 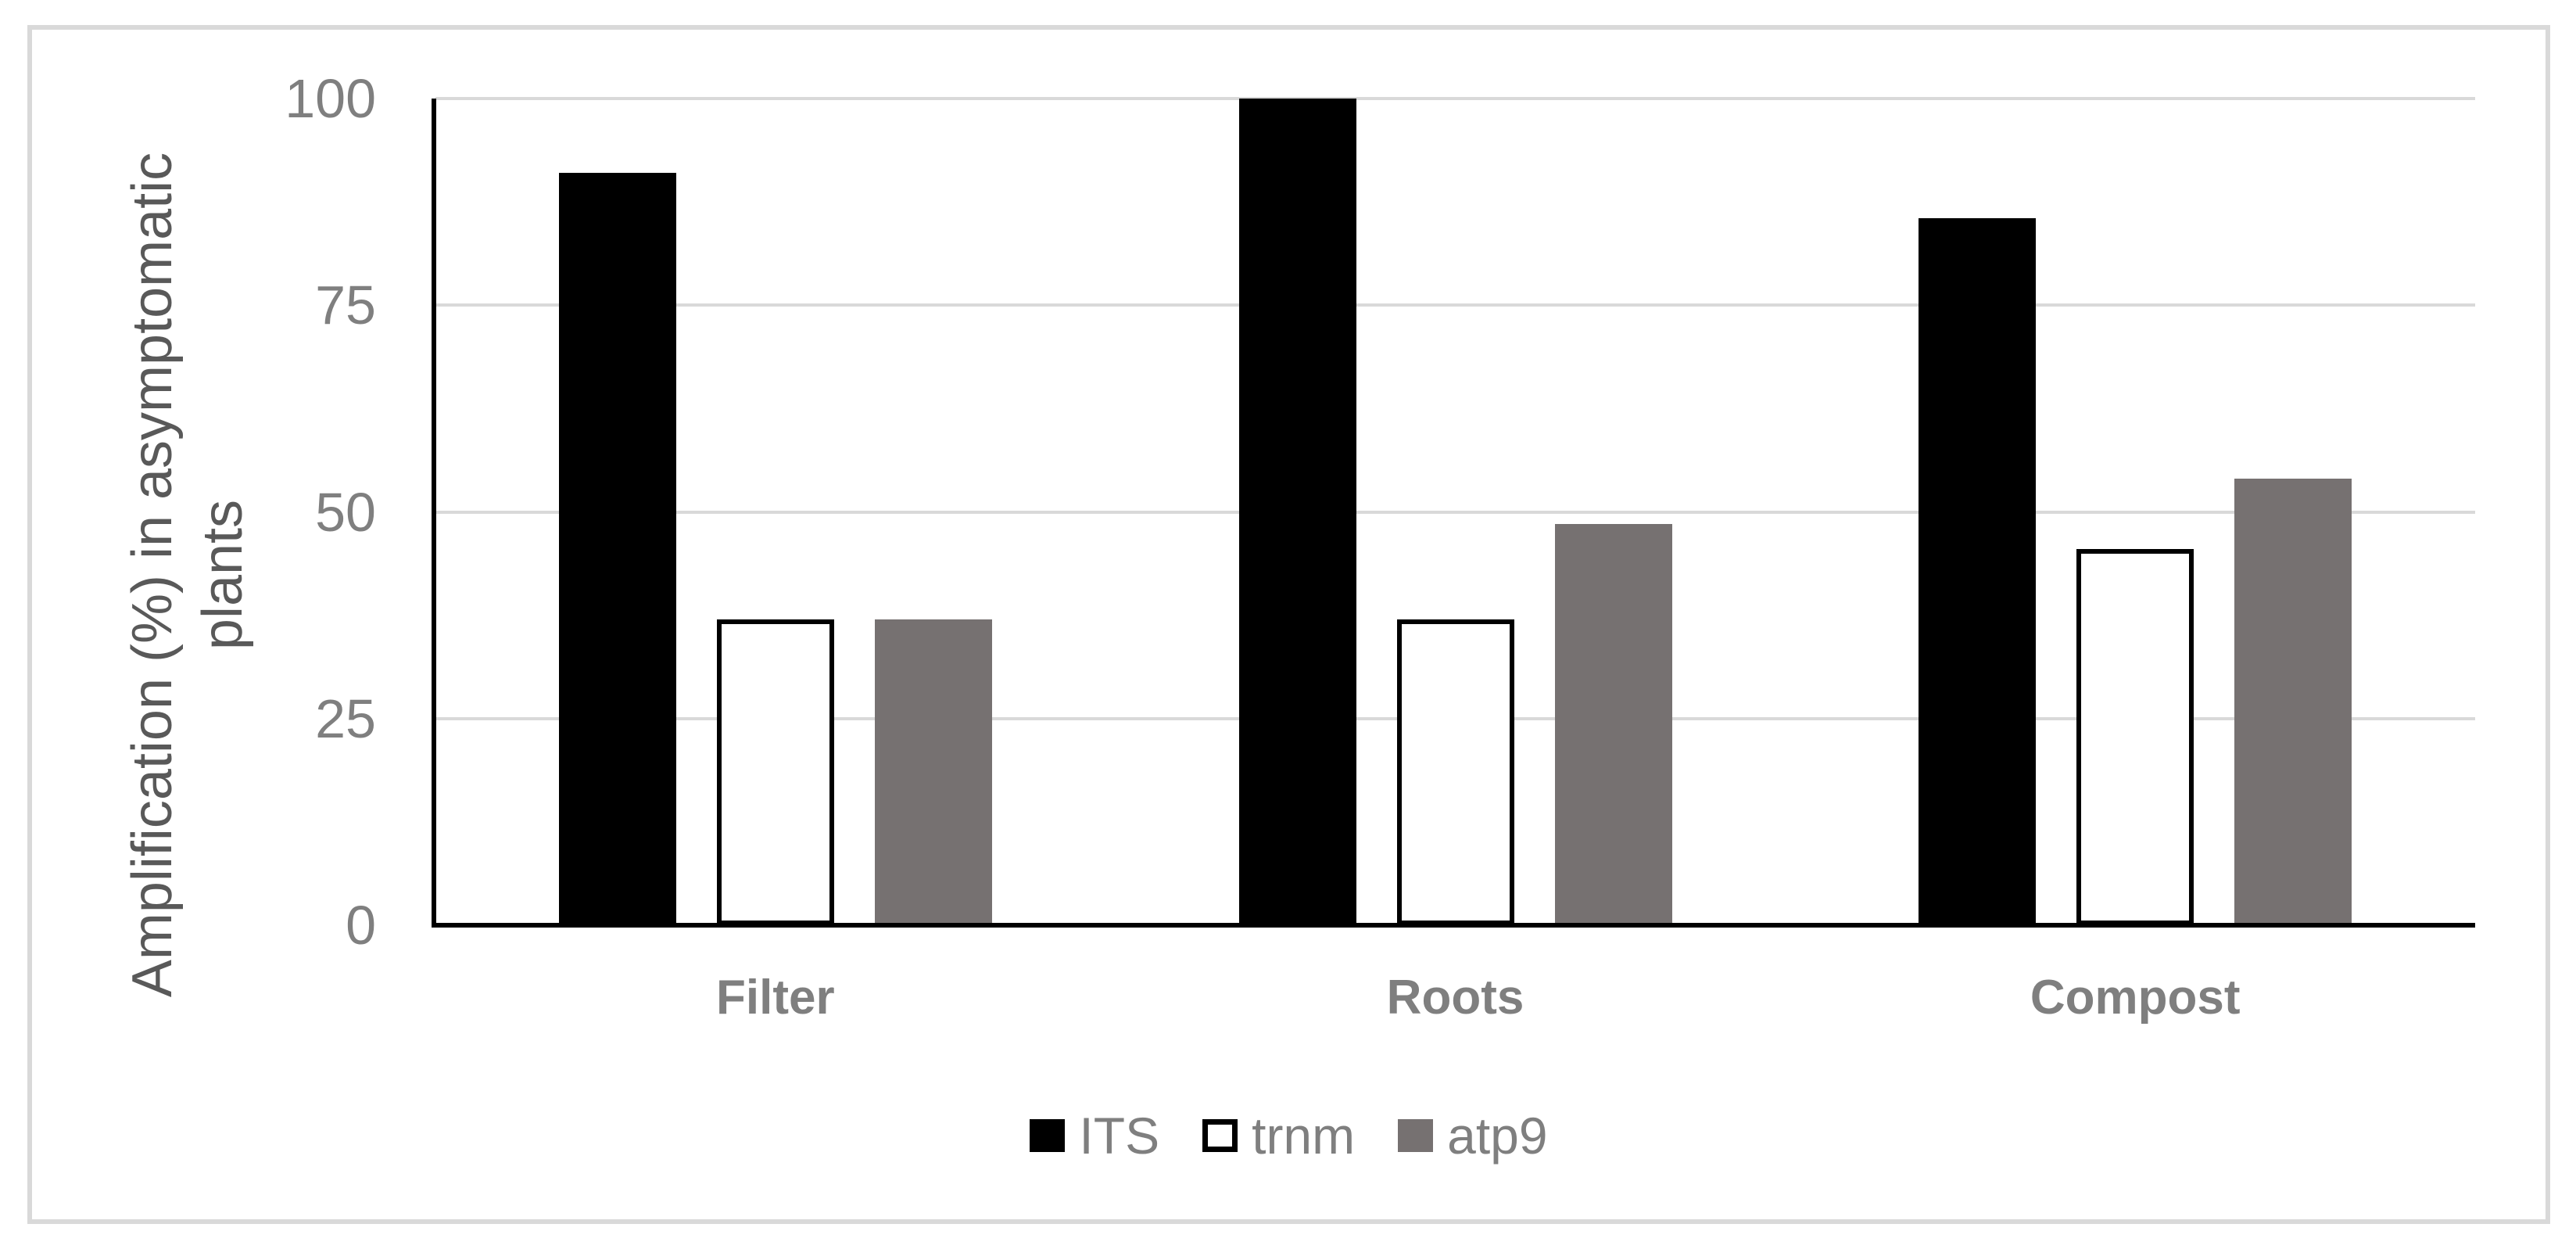 I want to click on category-label-compost: Compost, so click(x=2135, y=998).